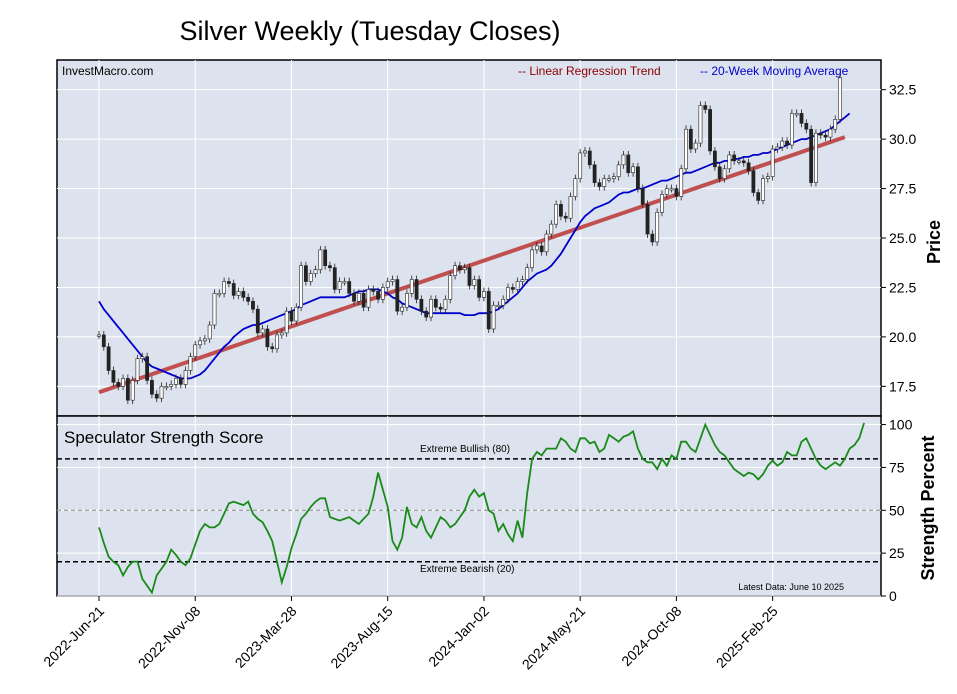 This screenshot has width=957, height=694. What do you see at coordinates (902, 139) in the screenshot?
I see `price-ytick-label: 30.0` at bounding box center [902, 139].